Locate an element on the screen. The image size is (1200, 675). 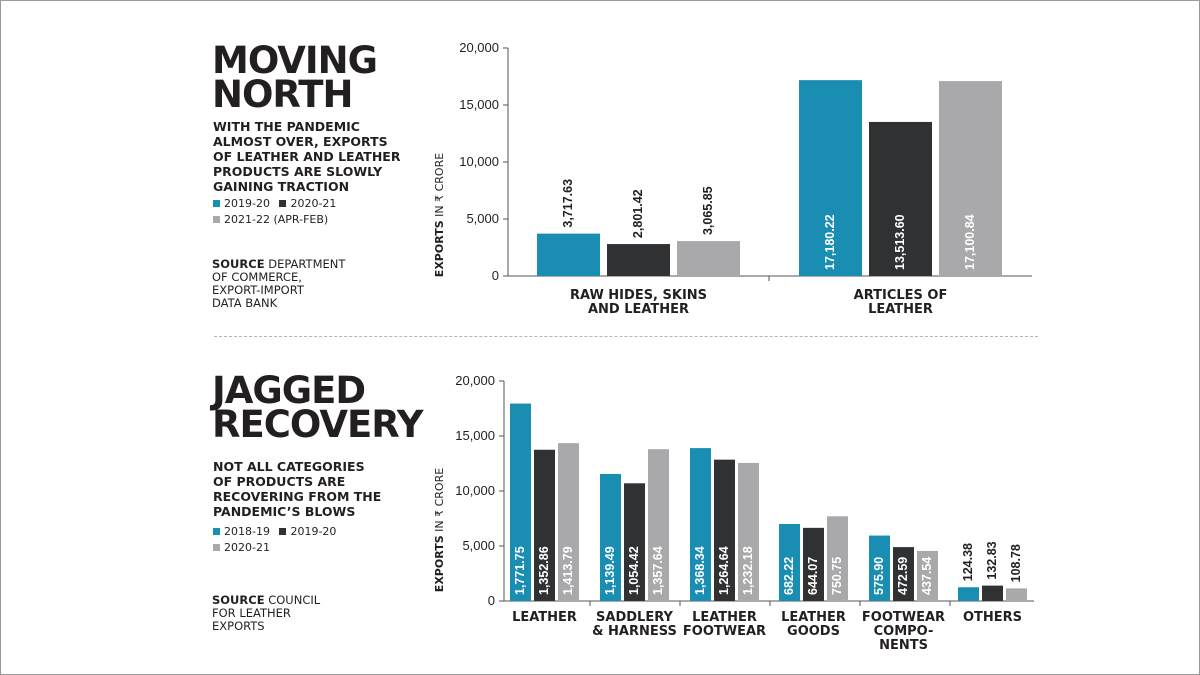
x-category-label: NENTS is located at coordinates (903, 645).